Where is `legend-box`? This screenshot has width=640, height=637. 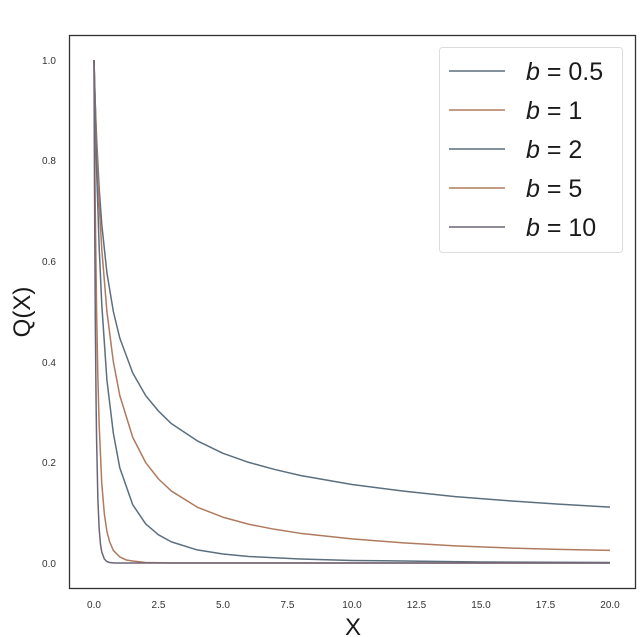 legend-box is located at coordinates (531, 150).